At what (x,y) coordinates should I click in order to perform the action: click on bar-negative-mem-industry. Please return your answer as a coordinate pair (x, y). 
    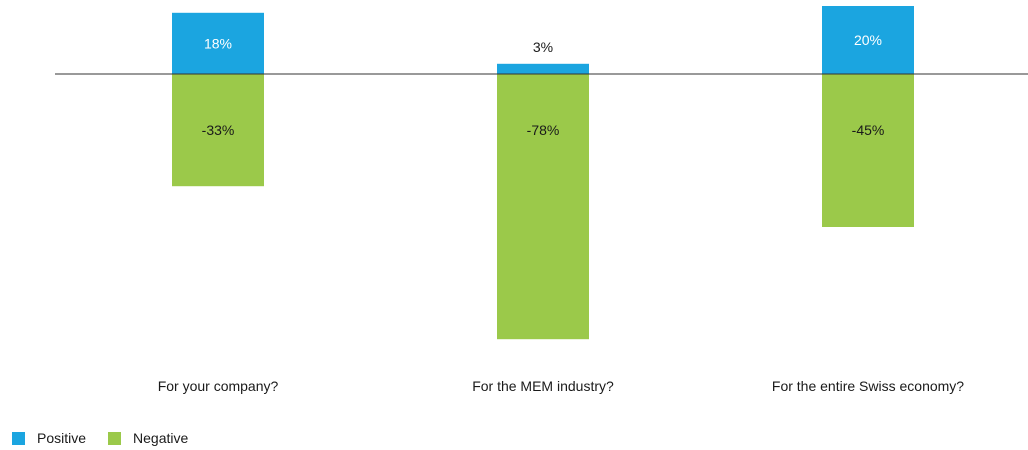
    Looking at the image, I should click on (543, 207).